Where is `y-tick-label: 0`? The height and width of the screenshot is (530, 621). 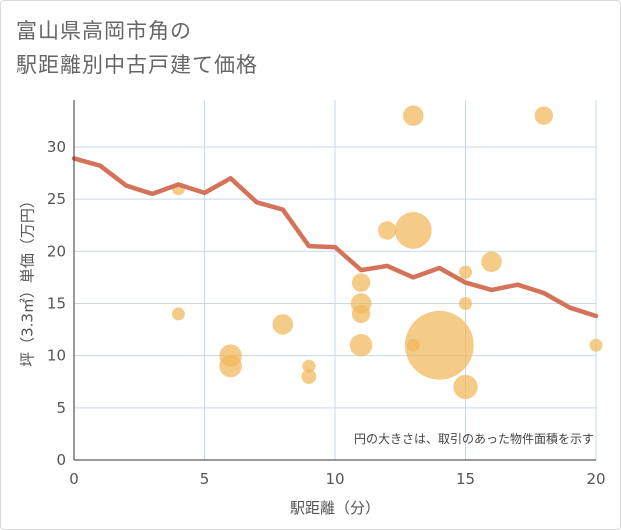
y-tick-label: 0 is located at coordinates (61, 460).